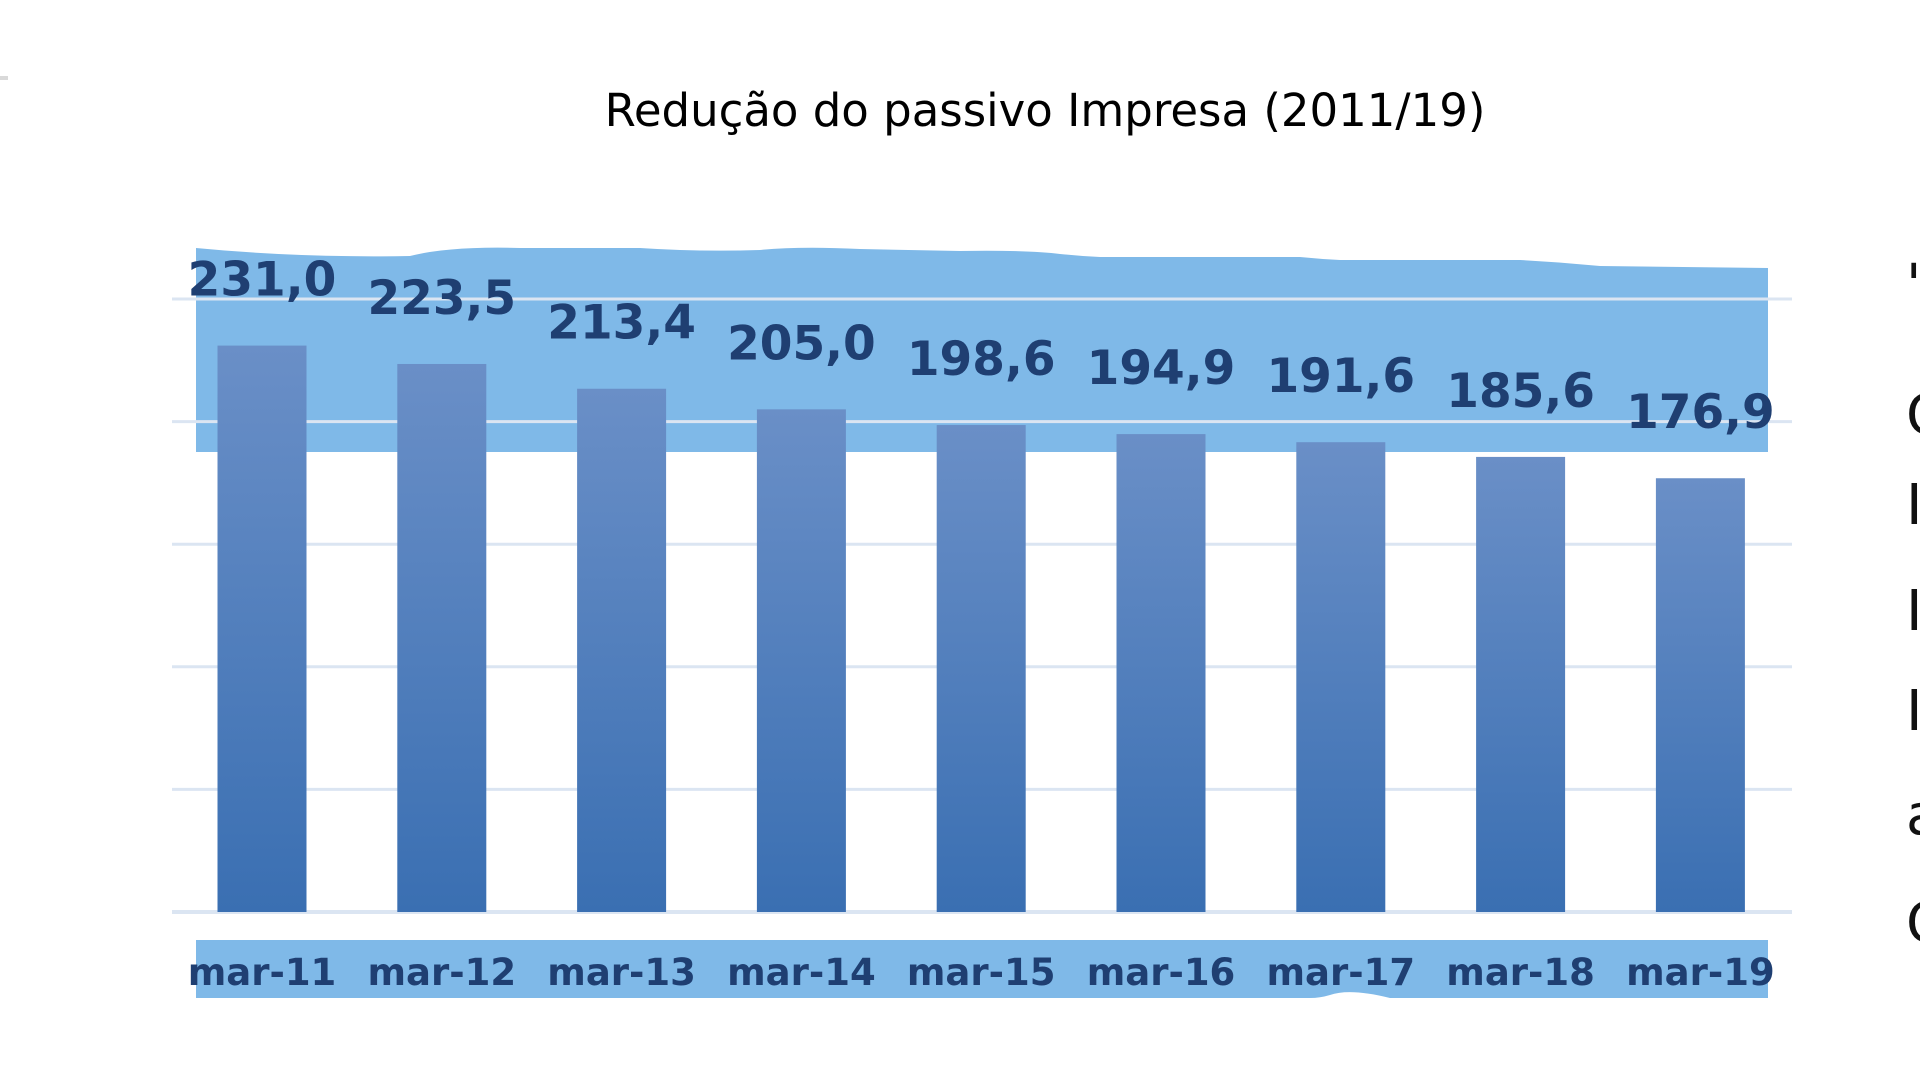 This screenshot has height=1080, width=1920. What do you see at coordinates (1700, 972) in the screenshot?
I see `x-tick-label: mar-19` at bounding box center [1700, 972].